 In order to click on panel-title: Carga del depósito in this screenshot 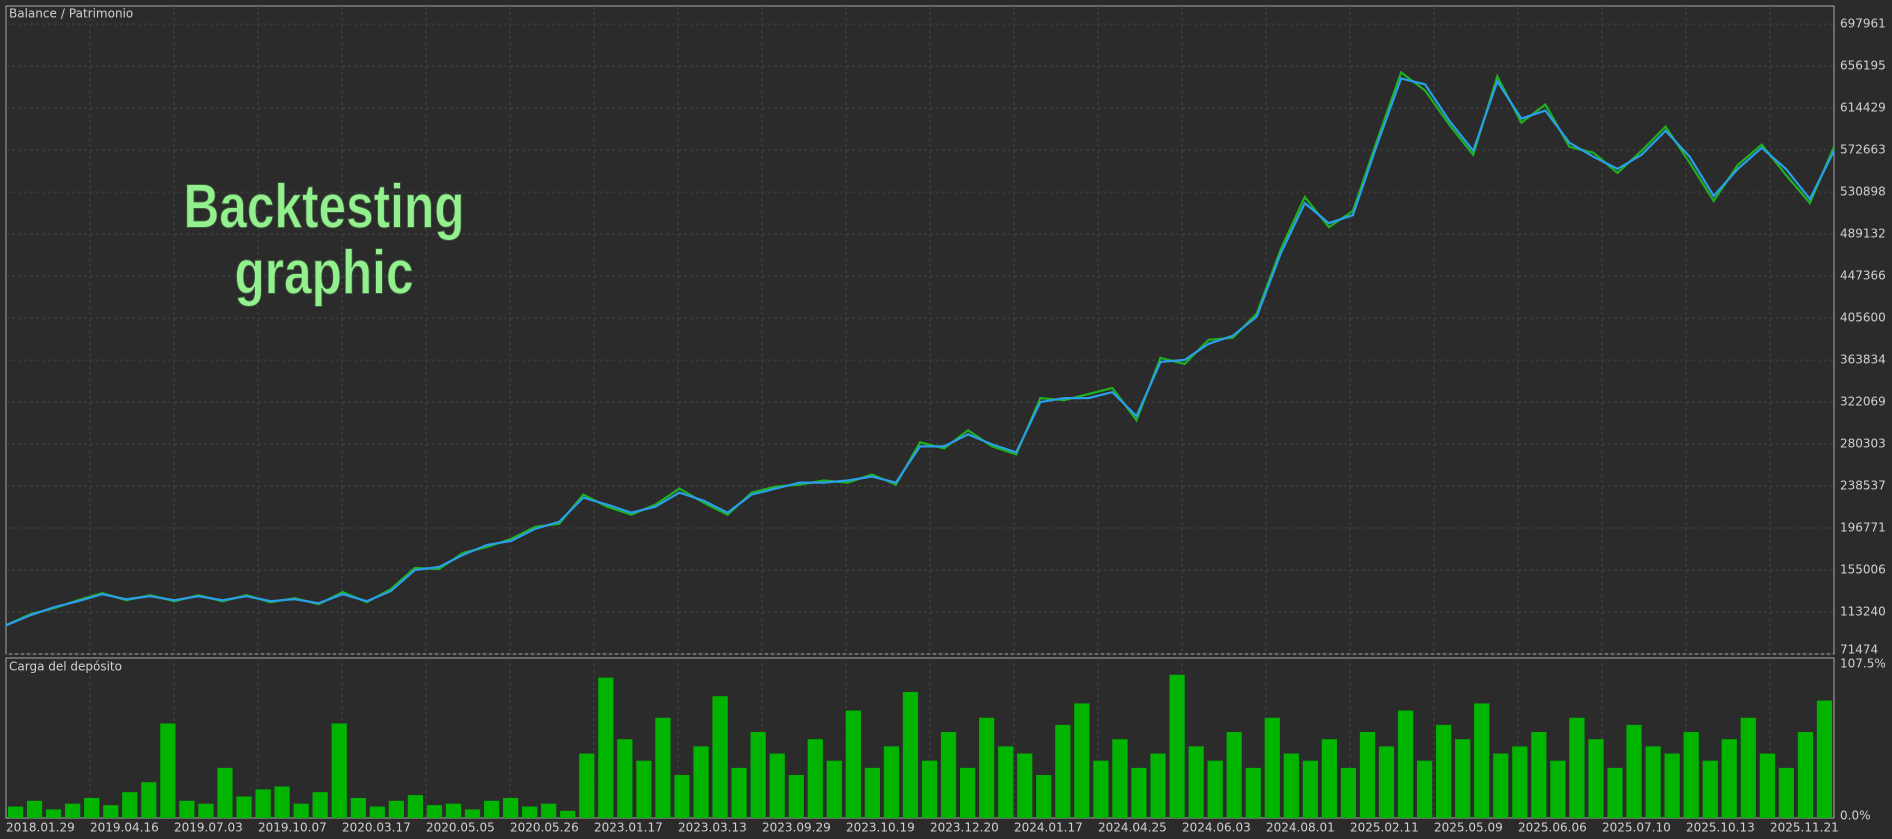, I will do `click(65, 667)`.